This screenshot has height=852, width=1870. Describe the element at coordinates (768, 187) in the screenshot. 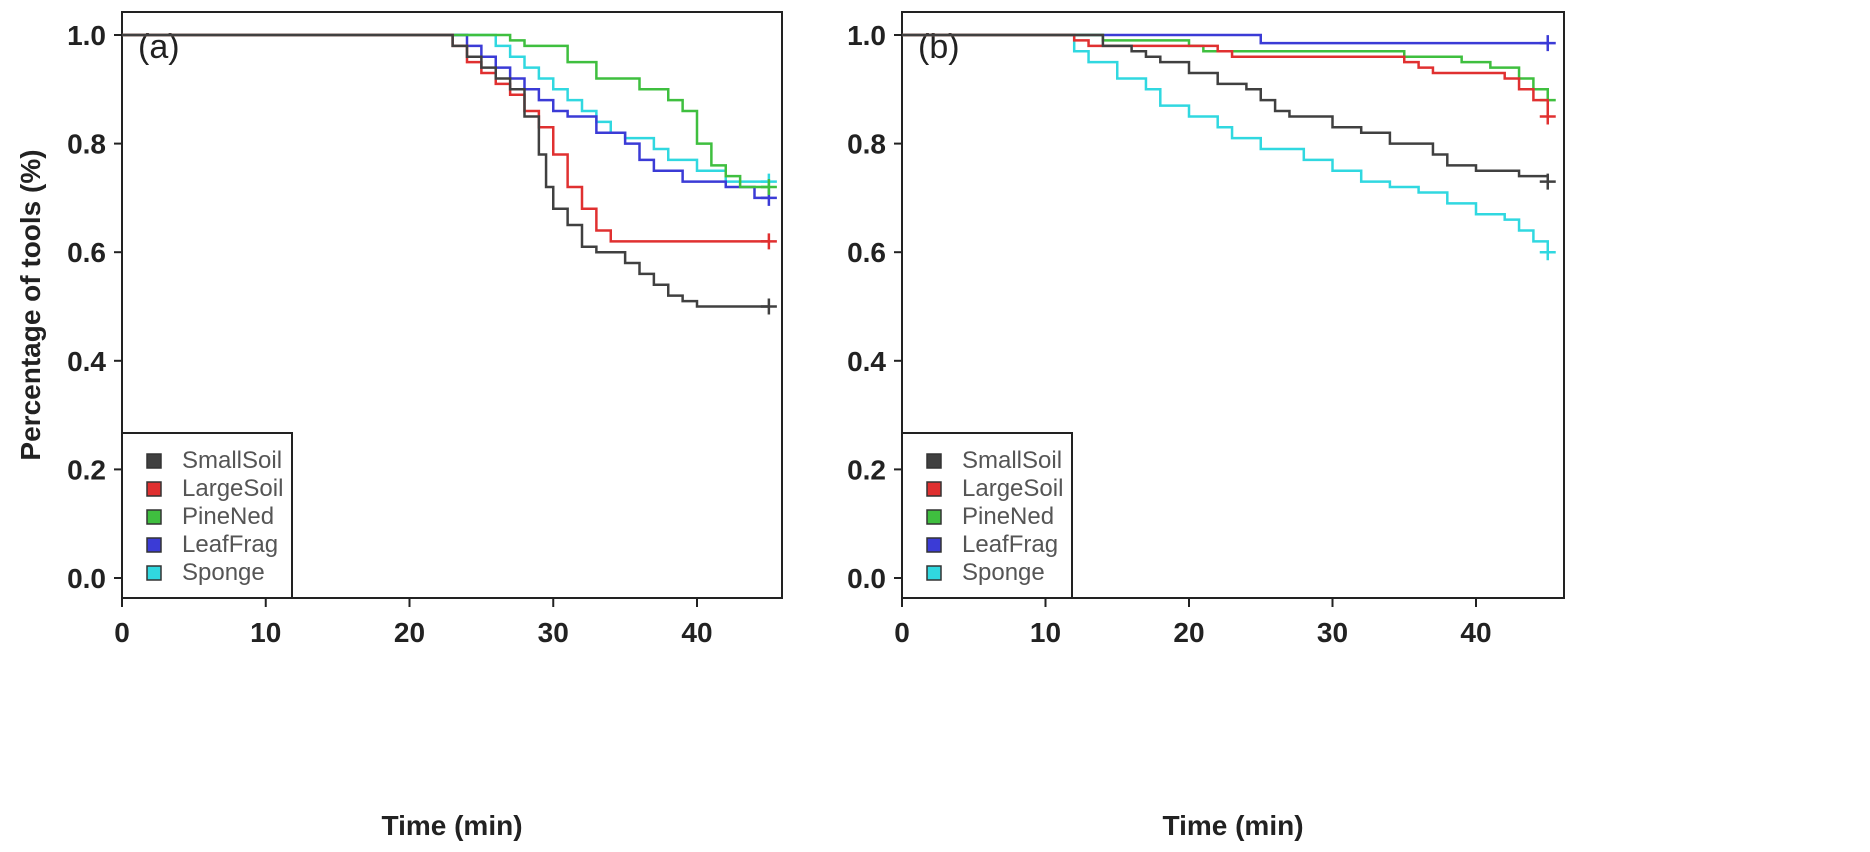

I see `censor-mark-pinened` at that location.